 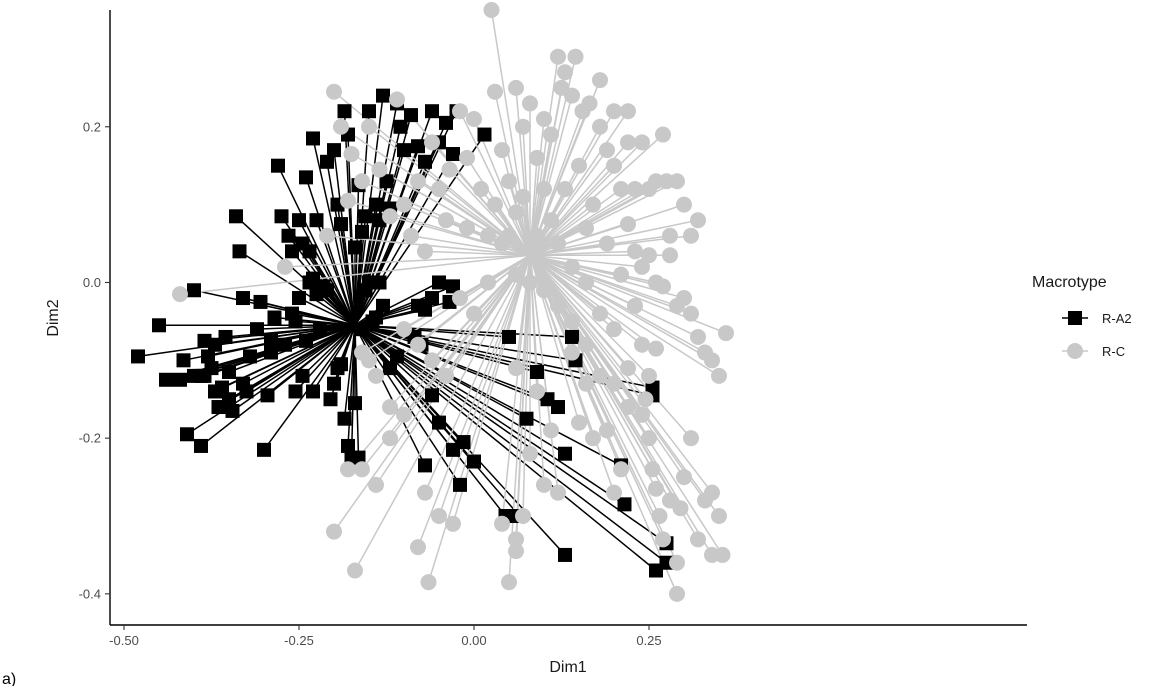 What do you see at coordinates (1082, 316) in the screenshot?
I see `legend: Macrotype R-A2 R-C` at bounding box center [1082, 316].